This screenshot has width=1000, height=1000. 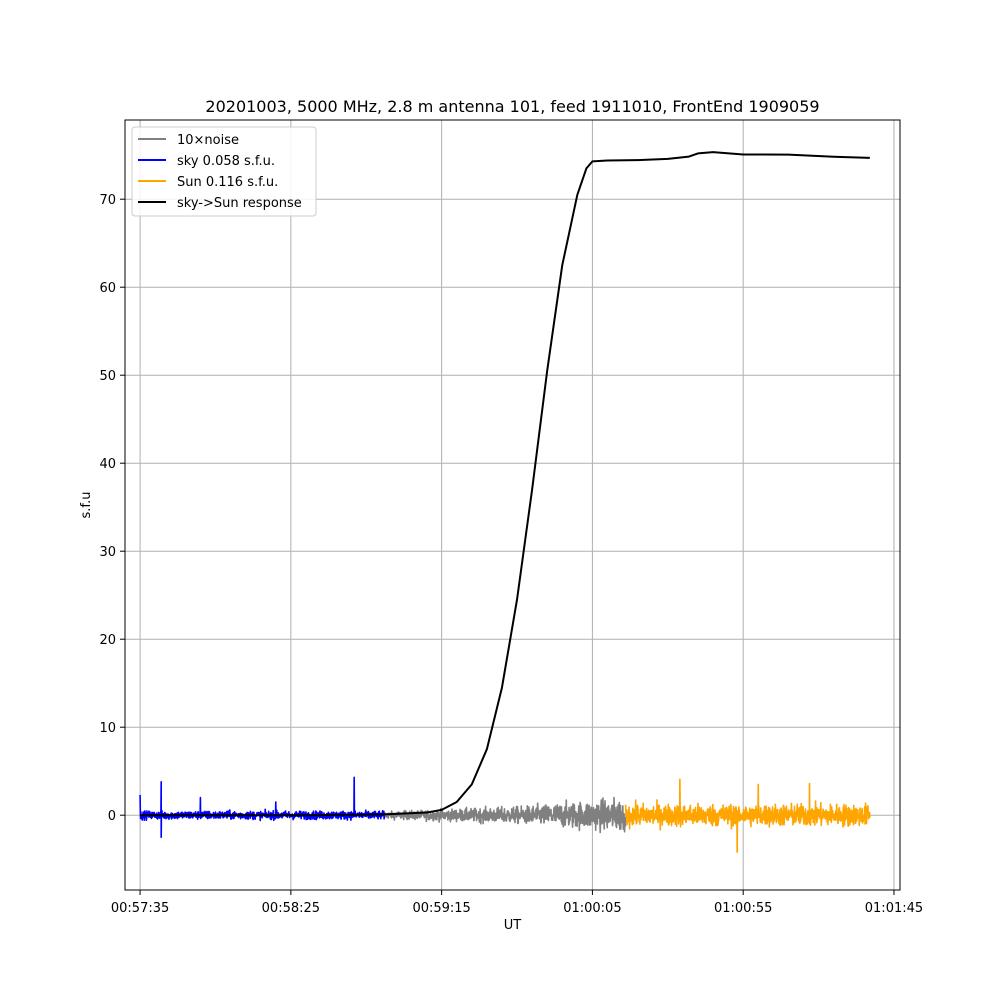 I want to click on y-axis-label: s.f.u, so click(x=86, y=505).